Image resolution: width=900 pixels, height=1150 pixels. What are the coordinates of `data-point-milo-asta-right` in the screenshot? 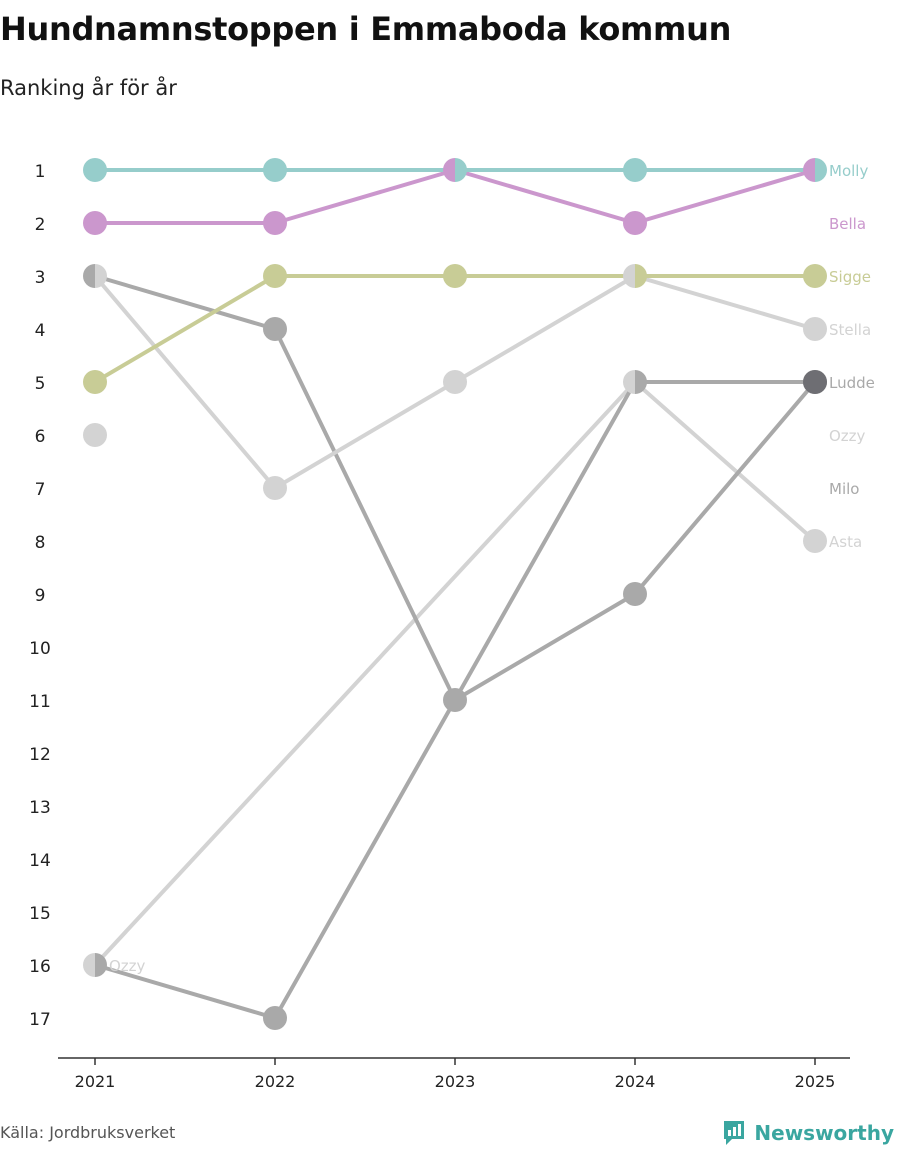 It's located at (101, 965).